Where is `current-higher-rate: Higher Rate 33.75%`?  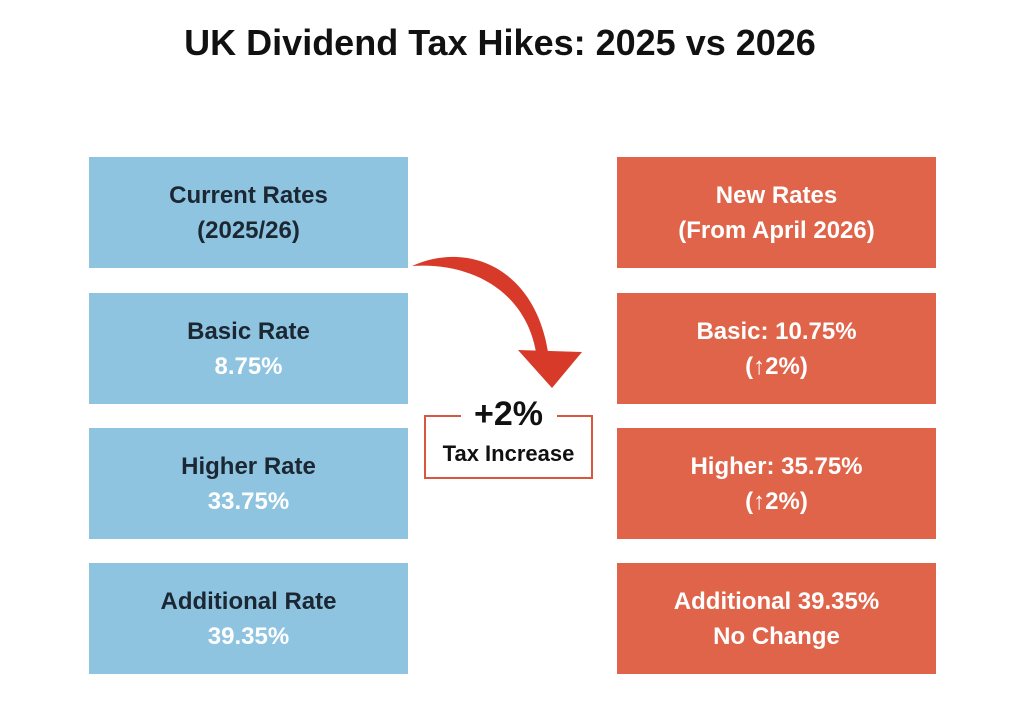 current-higher-rate: Higher Rate 33.75% is located at coordinates (248, 483).